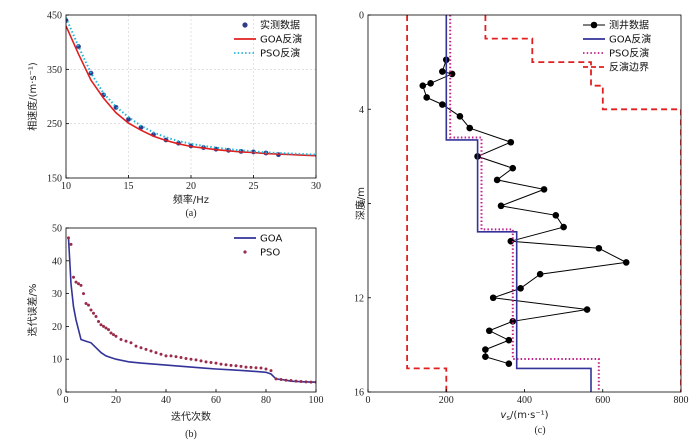 Image resolution: width=698 pixels, height=444 pixels. I want to click on y-axis-label: 迭代误差/%, so click(32, 310).